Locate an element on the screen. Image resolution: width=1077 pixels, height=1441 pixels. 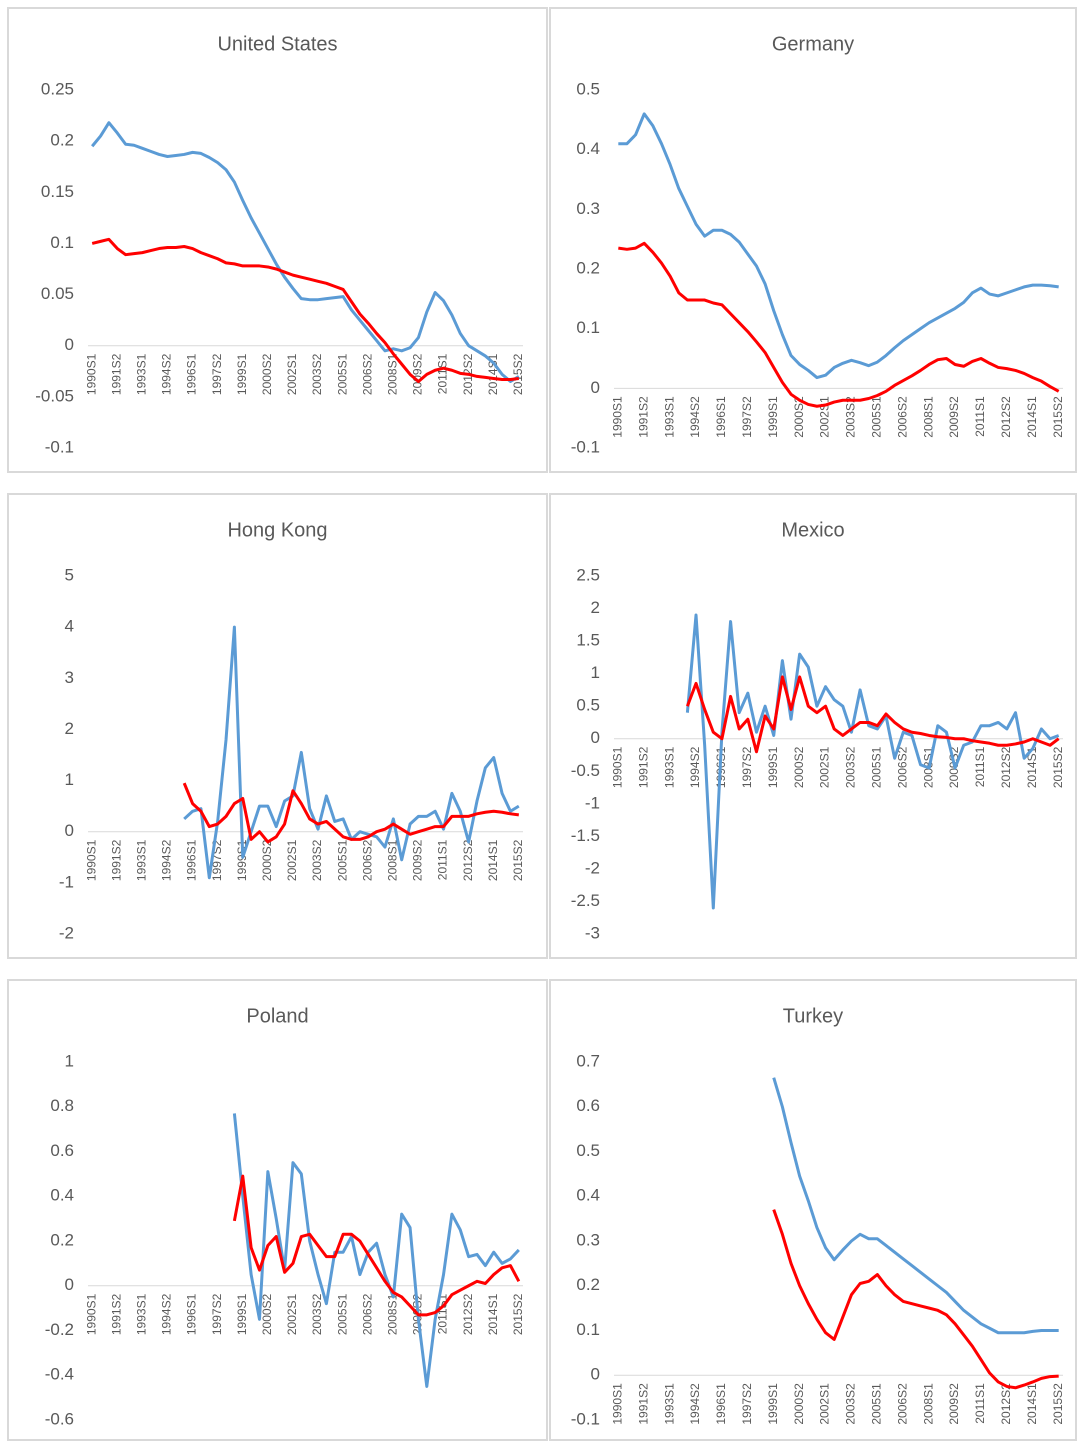
y-tick-label: 0.25 is located at coordinates (57, 88).